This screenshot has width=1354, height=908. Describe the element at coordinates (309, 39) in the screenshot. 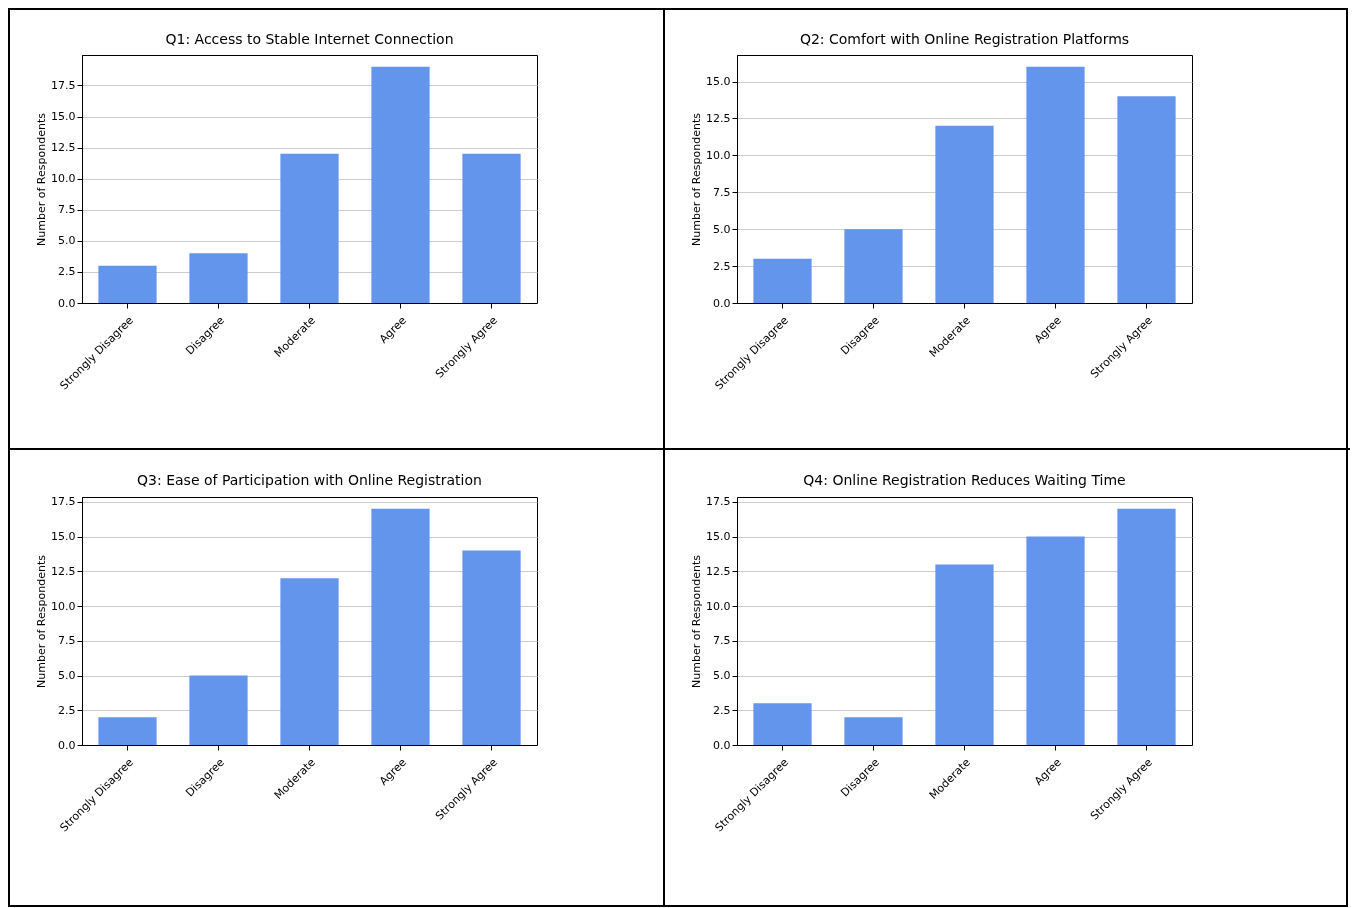

I see `chart-title: Q1: Access to Stable Internet Connection` at that location.